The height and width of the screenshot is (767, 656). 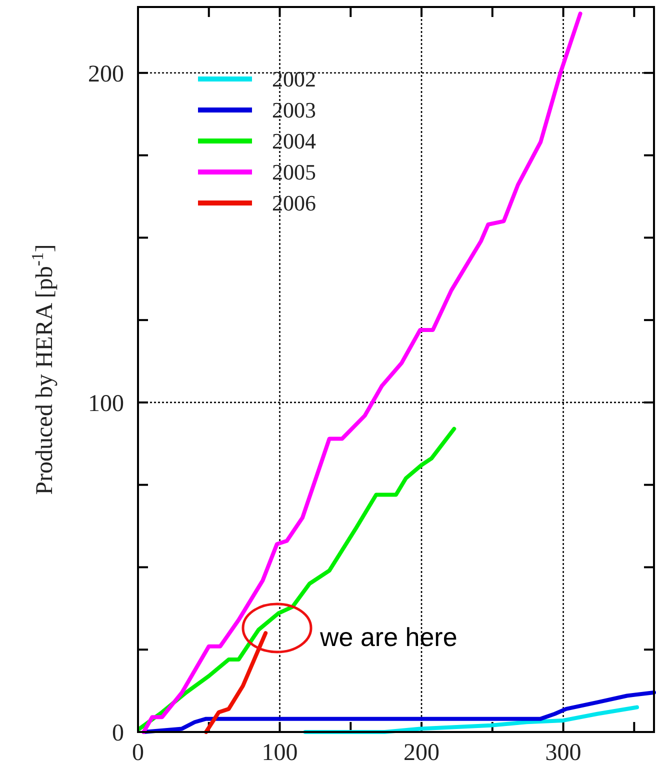 What do you see at coordinates (294, 110) in the screenshot?
I see `legend-label: 2003` at bounding box center [294, 110].